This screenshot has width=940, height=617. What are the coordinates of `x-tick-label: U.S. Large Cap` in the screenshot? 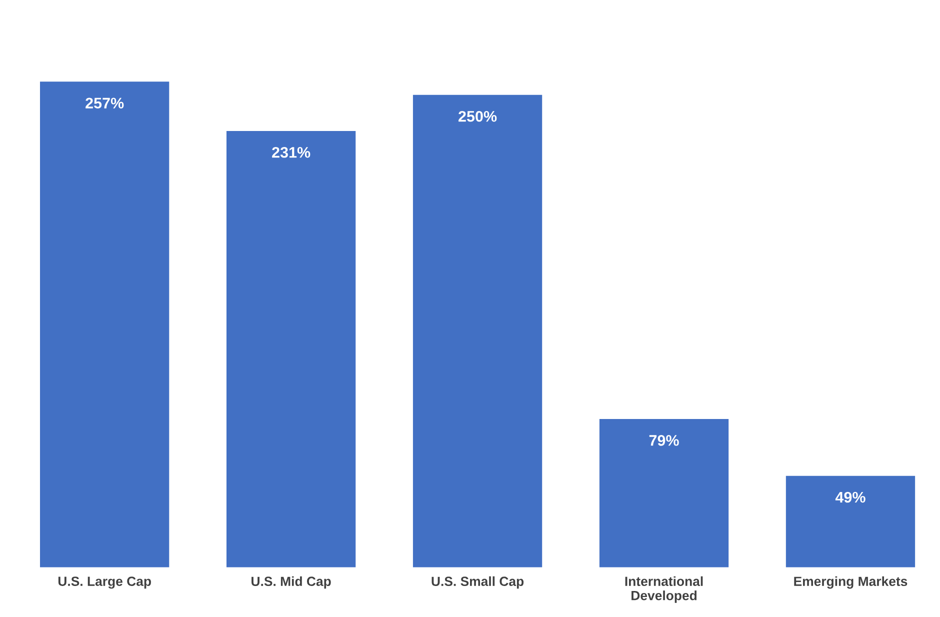 It's located at (104, 582).